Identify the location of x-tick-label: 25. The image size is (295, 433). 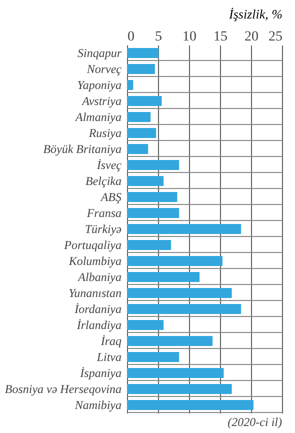
(275, 37).